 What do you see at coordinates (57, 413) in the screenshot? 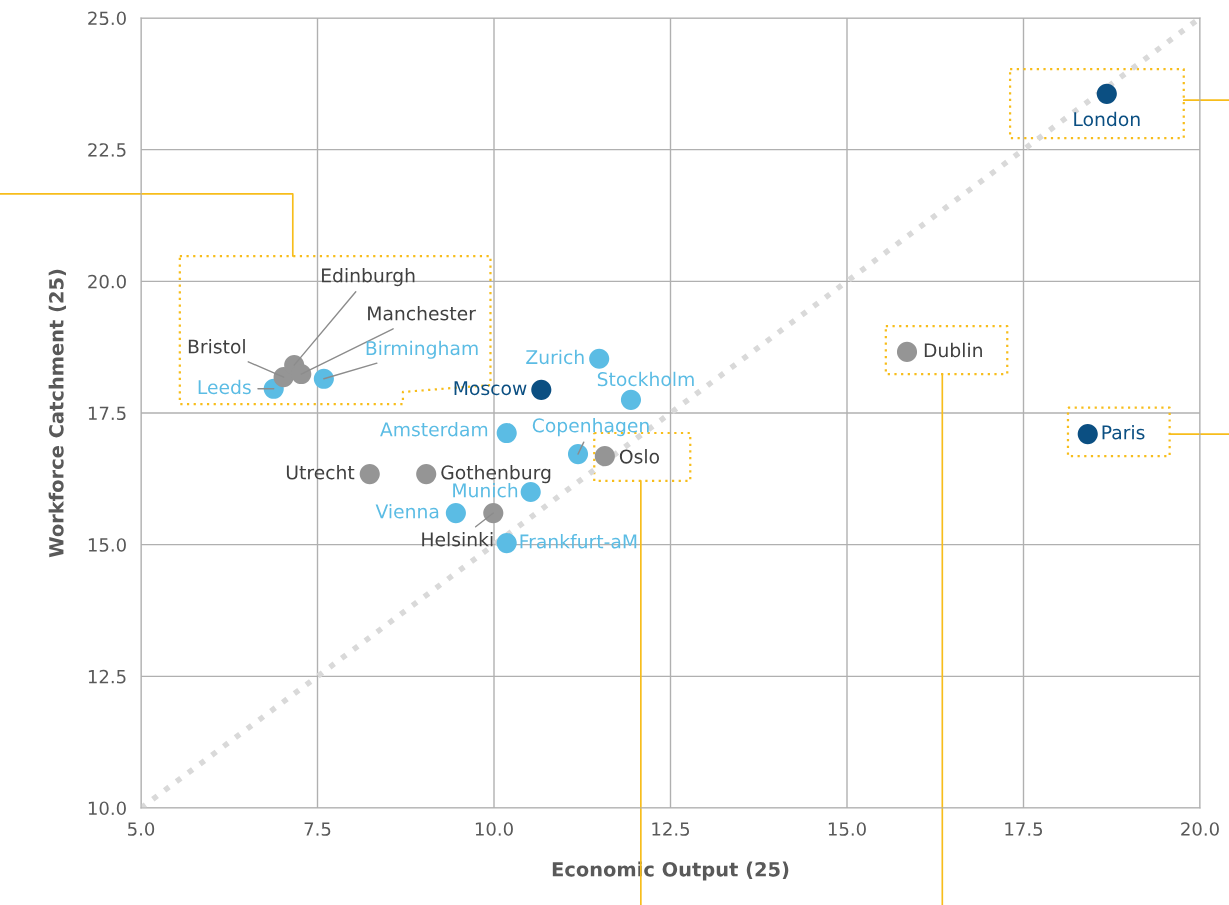
I see `y-axis-title: Workforce Catchment (25)` at bounding box center [57, 413].